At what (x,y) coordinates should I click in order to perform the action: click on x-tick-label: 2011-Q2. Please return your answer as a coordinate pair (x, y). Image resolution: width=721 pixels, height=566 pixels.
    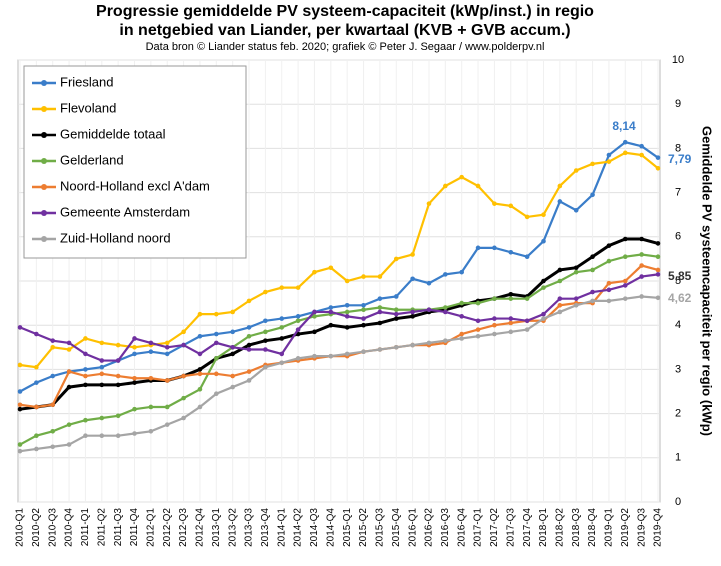
    Looking at the image, I should click on (101, 527).